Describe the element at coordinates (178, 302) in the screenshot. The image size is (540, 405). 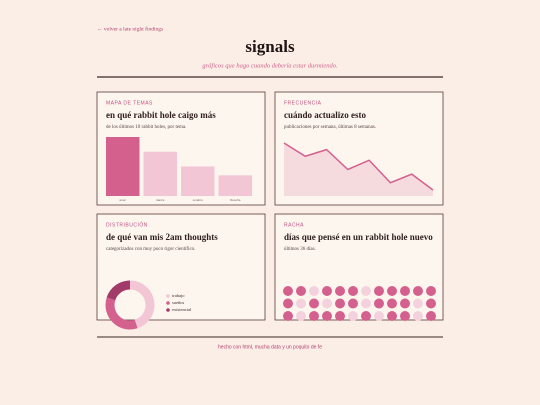
I see `legend-label: sueños` at that location.